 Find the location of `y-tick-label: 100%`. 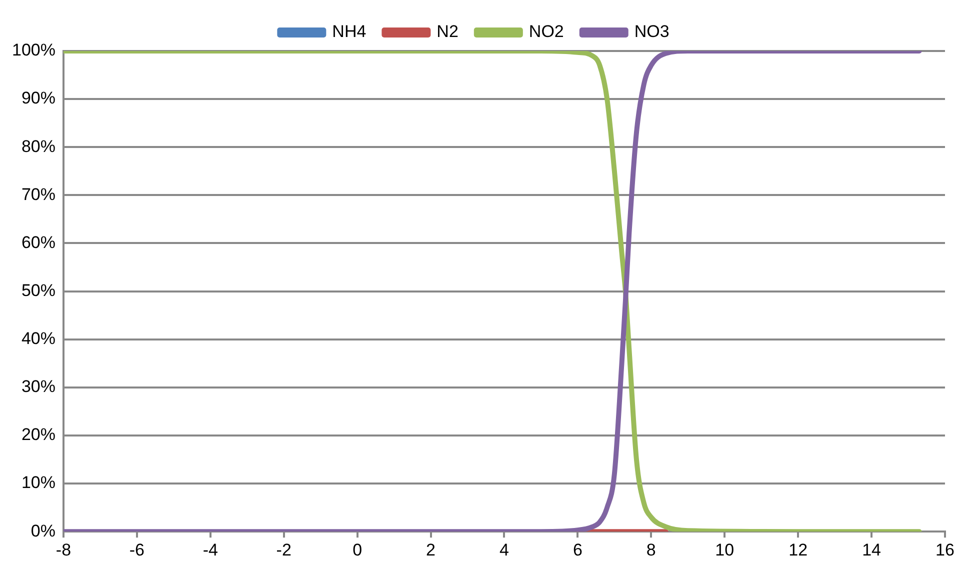

y-tick-label: 100% is located at coordinates (34, 50).